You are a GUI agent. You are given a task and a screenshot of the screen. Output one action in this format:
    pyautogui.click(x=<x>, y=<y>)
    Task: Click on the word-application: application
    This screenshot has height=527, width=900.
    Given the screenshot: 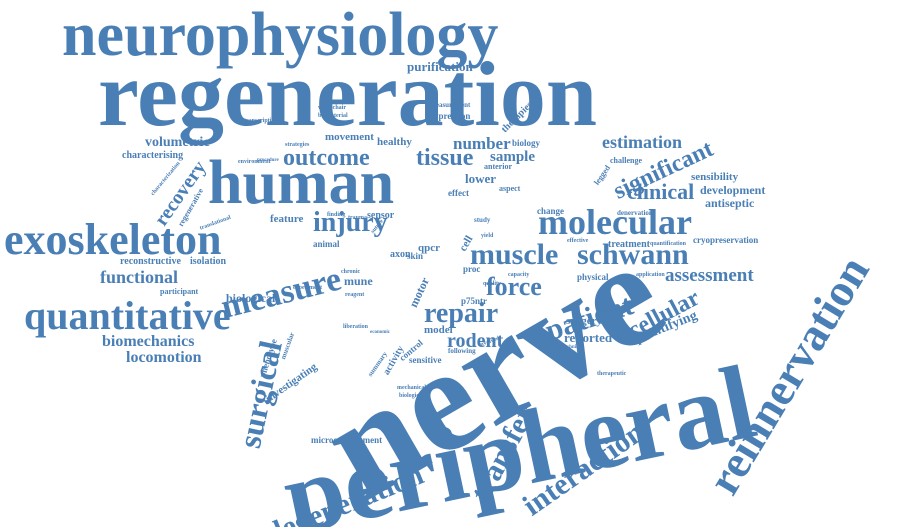 What is the action you would take?
    pyautogui.click(x=650, y=275)
    